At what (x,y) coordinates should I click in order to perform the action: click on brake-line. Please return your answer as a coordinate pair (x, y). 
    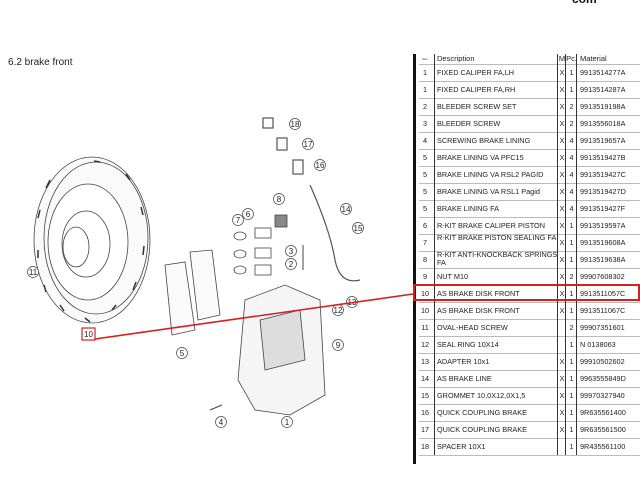
    Looking at the image, I should click on (311, 199).